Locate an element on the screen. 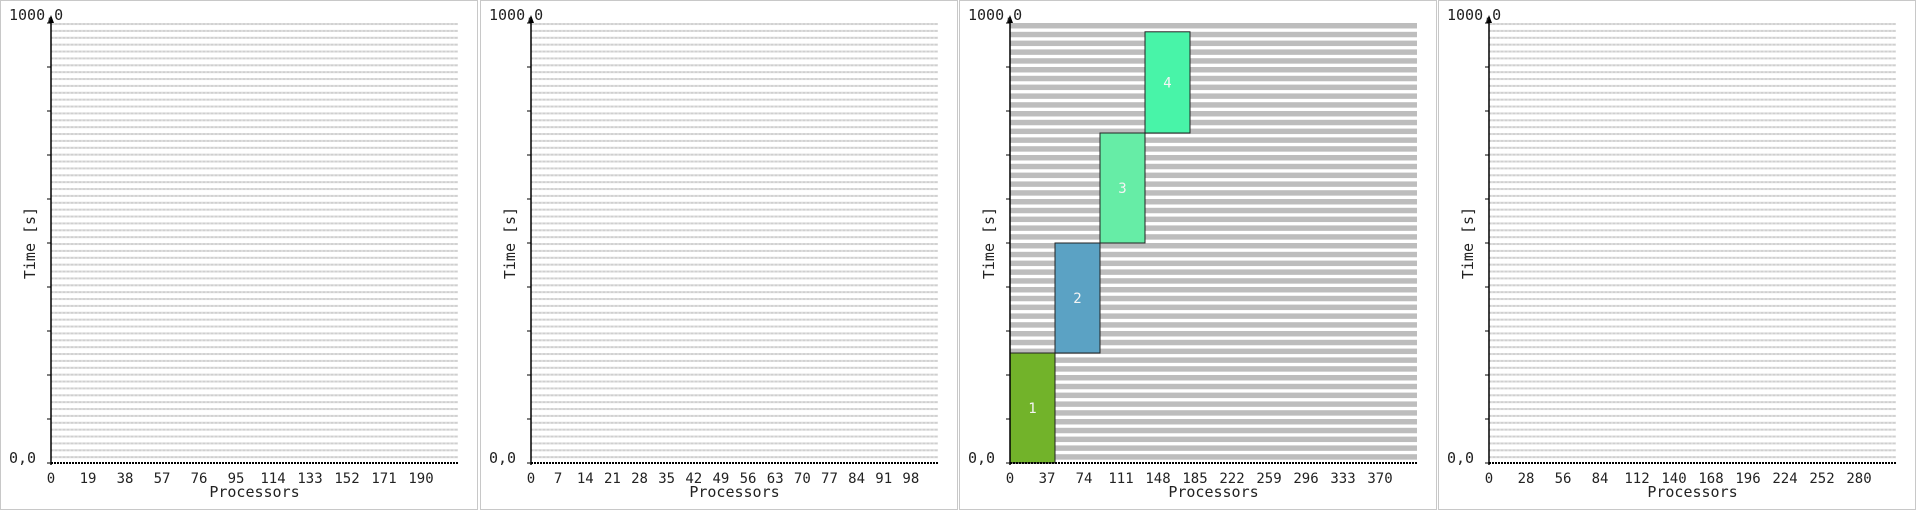  x-tick-label: 21 is located at coordinates (612, 479).